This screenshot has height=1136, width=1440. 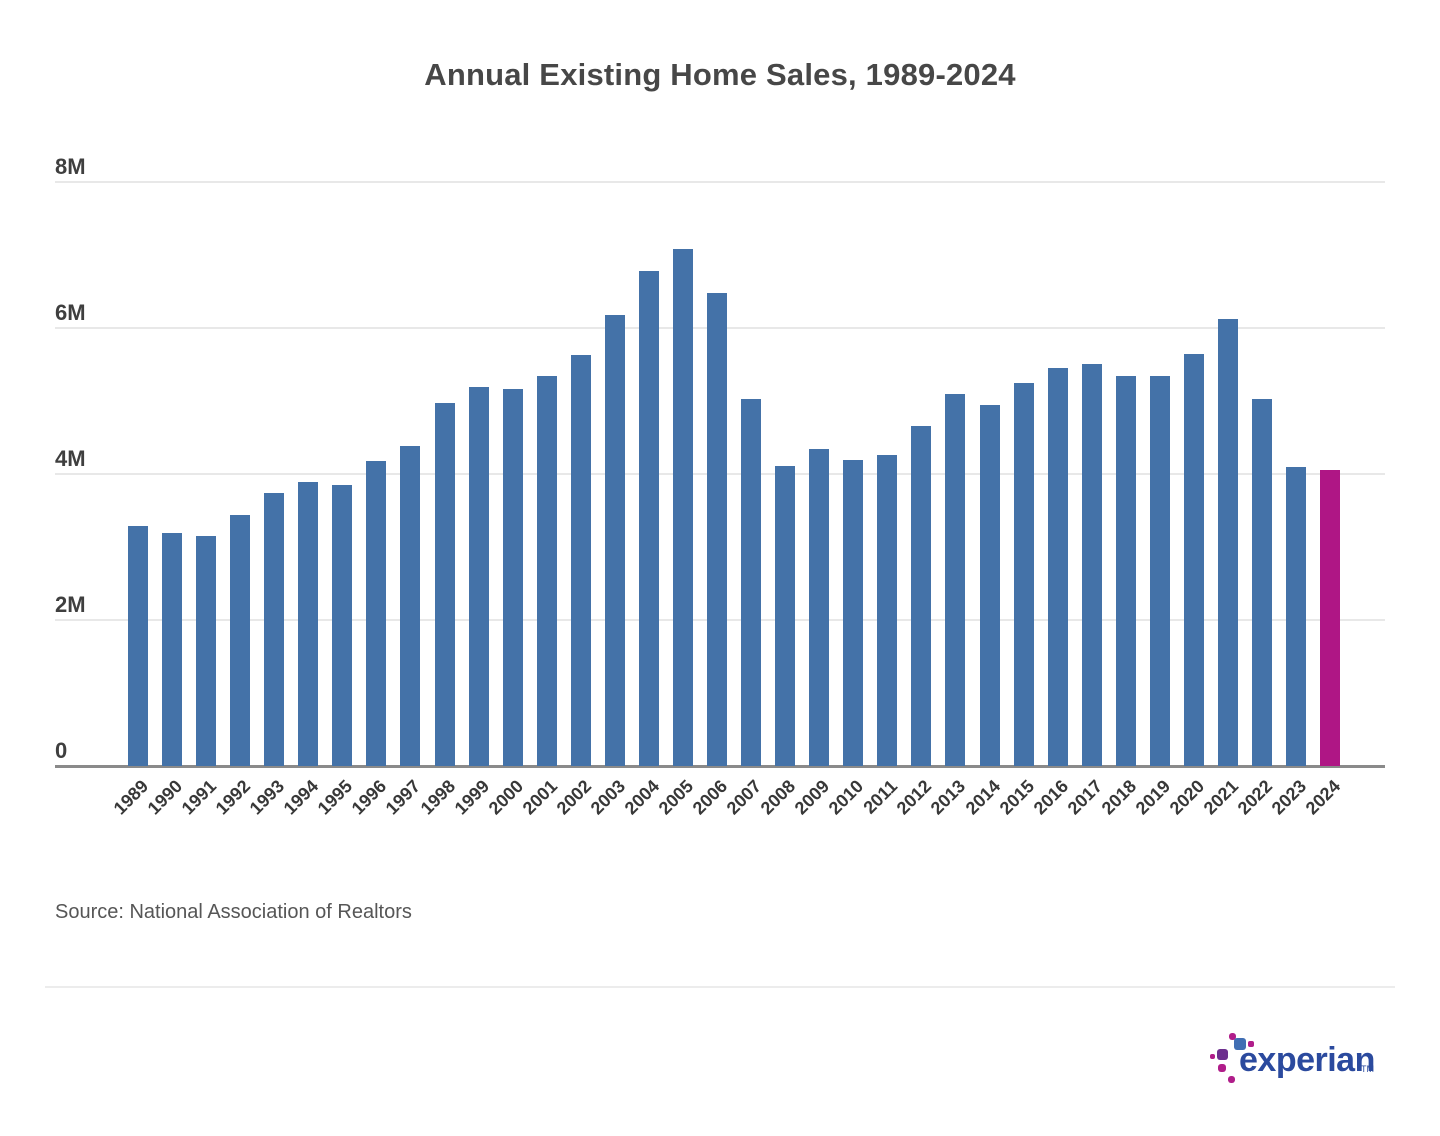 What do you see at coordinates (1251, 1044) in the screenshot?
I see `logo-block-magenta-right` at bounding box center [1251, 1044].